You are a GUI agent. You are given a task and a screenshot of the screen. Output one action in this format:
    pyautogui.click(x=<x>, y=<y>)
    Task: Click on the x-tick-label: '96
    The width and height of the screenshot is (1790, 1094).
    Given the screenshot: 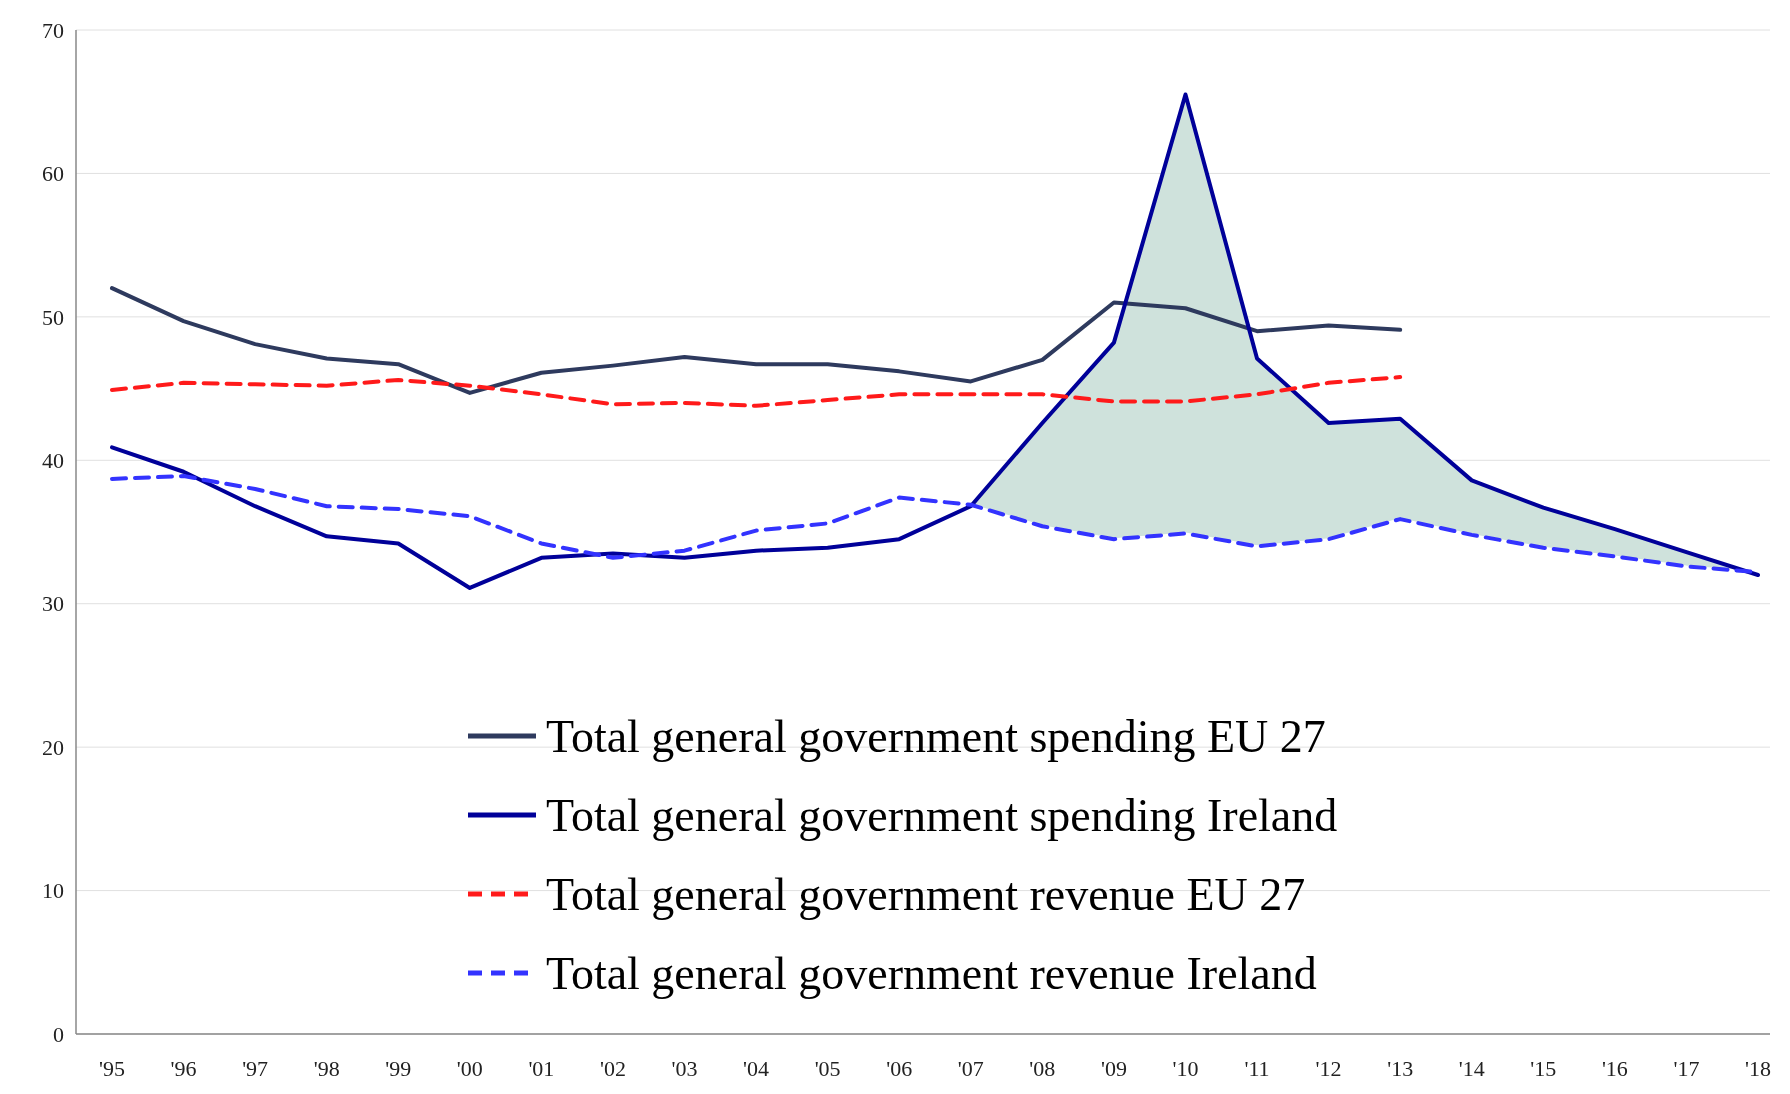 What is the action you would take?
    pyautogui.click(x=183, y=1068)
    